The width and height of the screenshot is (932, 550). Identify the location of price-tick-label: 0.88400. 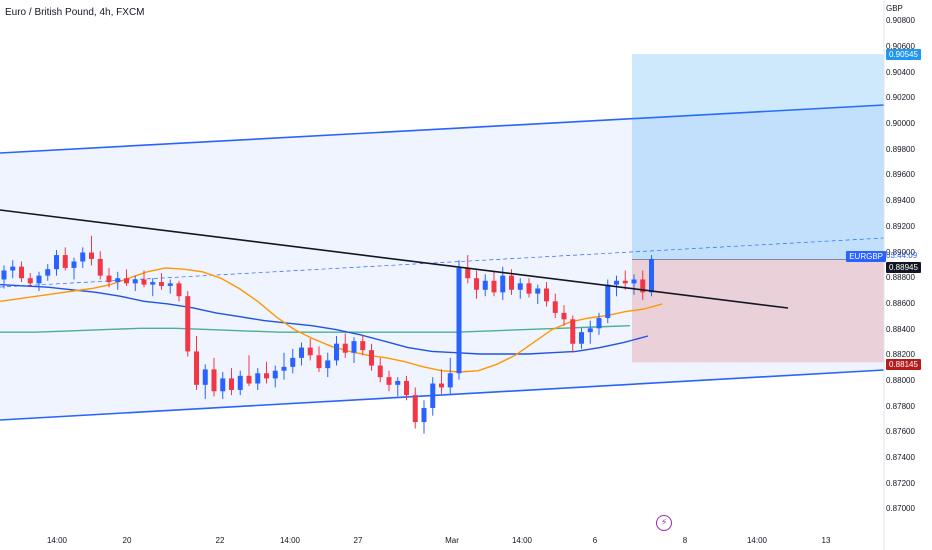
(900, 329).